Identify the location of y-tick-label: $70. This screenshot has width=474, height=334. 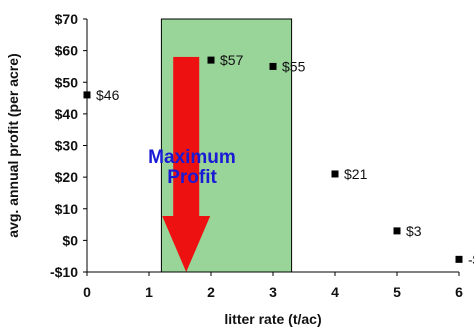
(67, 19).